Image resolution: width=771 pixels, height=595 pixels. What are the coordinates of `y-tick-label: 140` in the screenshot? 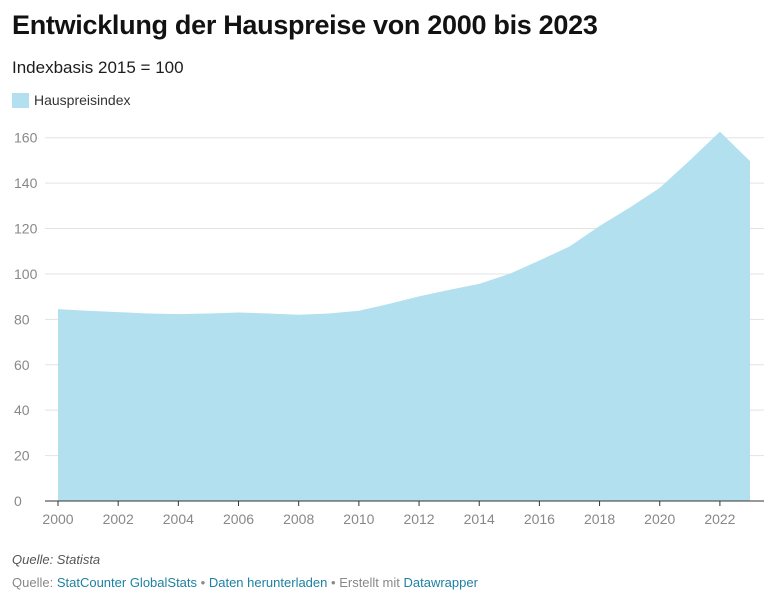 It's located at (26, 183).